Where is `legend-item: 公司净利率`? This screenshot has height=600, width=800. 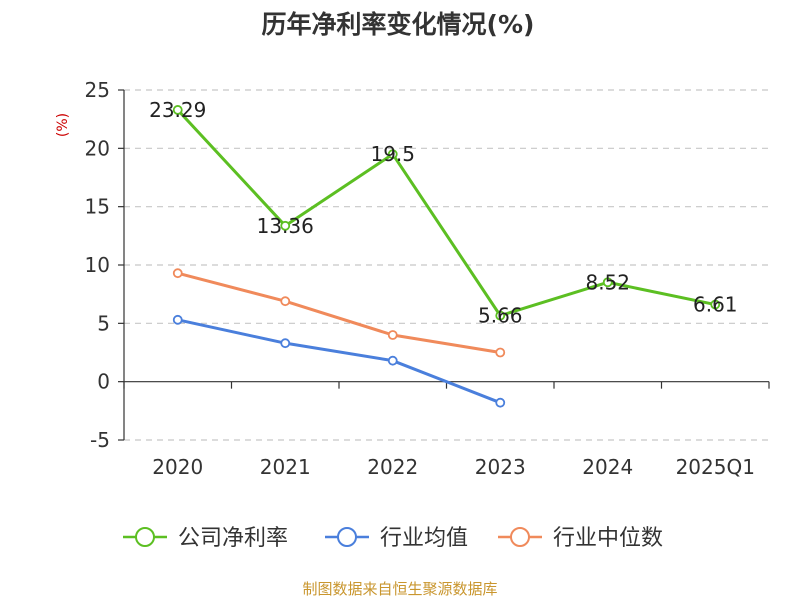
legend-item: 公司净利率 is located at coordinates (205, 538).